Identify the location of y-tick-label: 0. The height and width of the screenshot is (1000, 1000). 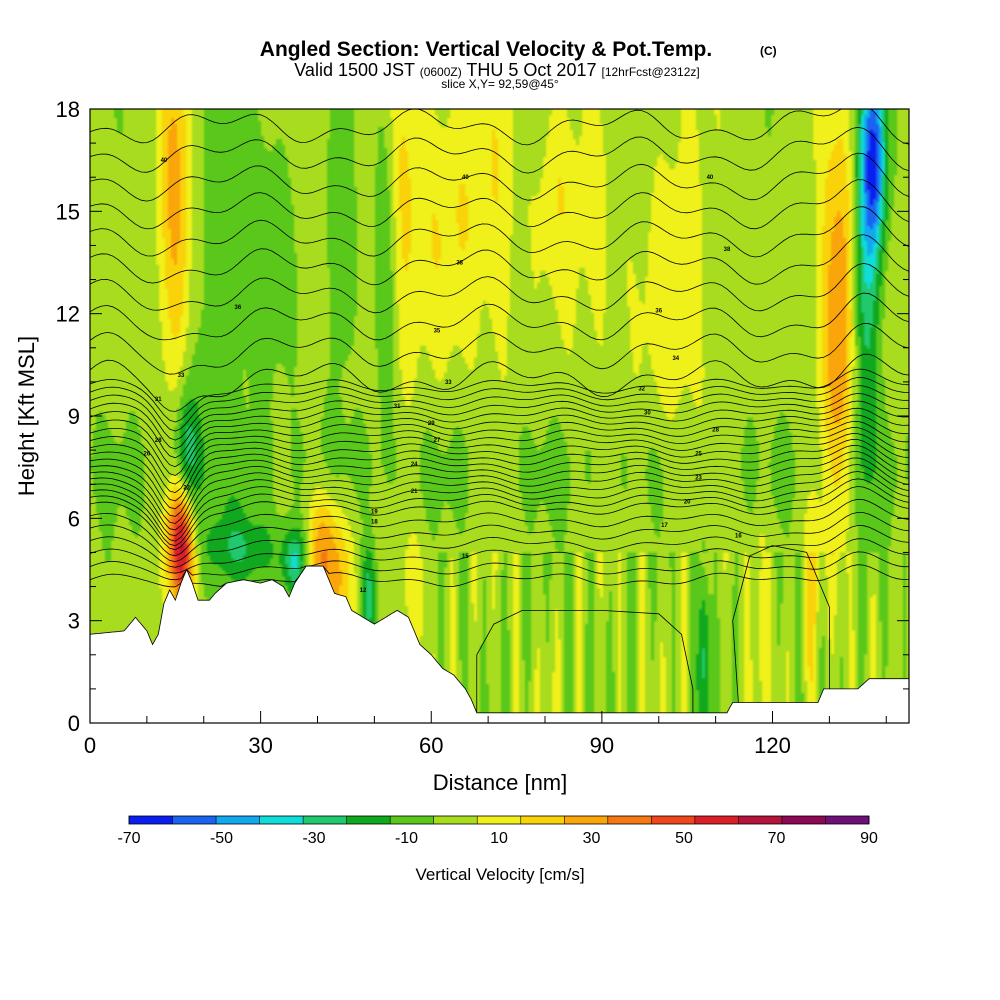
(74, 723).